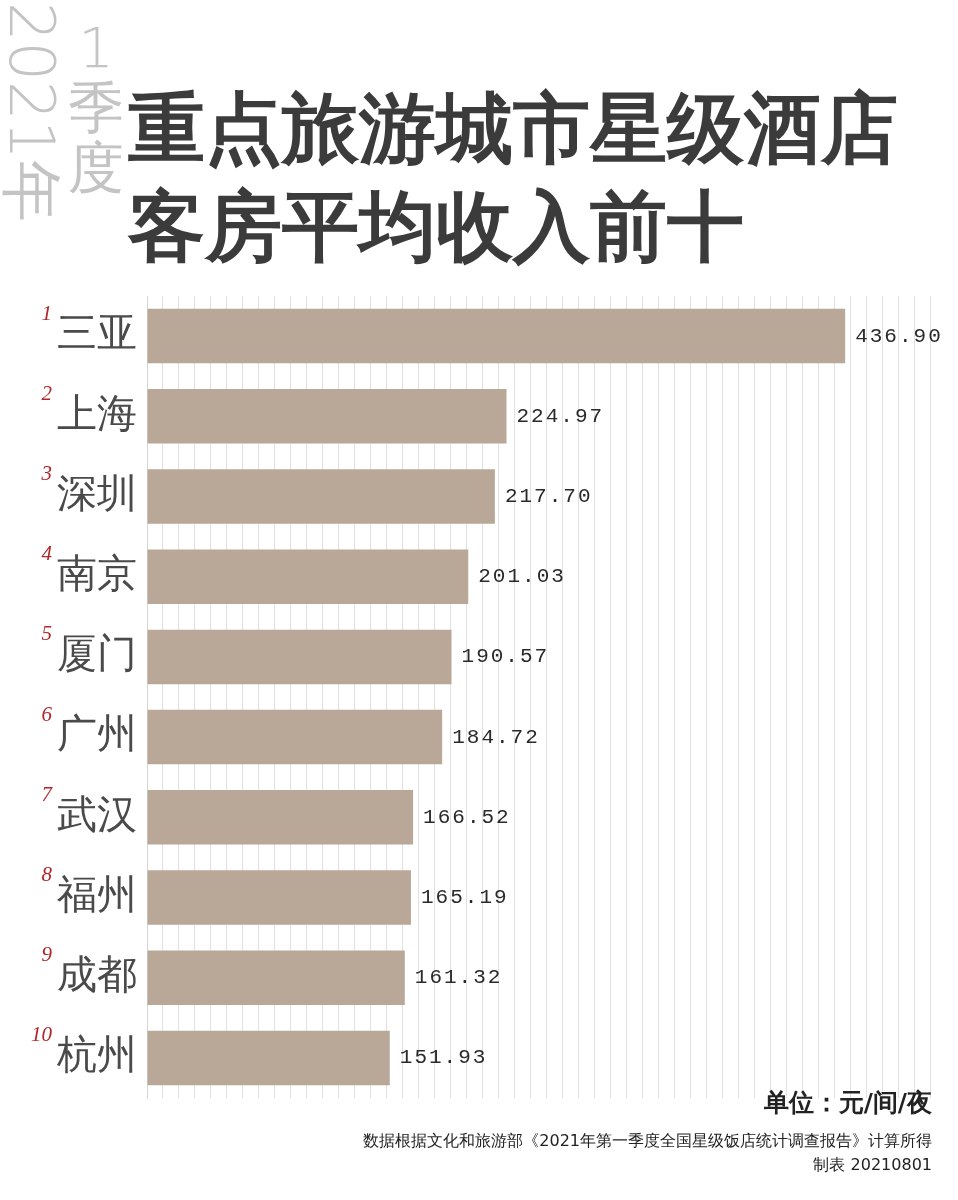 This screenshot has height=1200, width=958. I want to click on y-tick-label: 南京, so click(97, 573).